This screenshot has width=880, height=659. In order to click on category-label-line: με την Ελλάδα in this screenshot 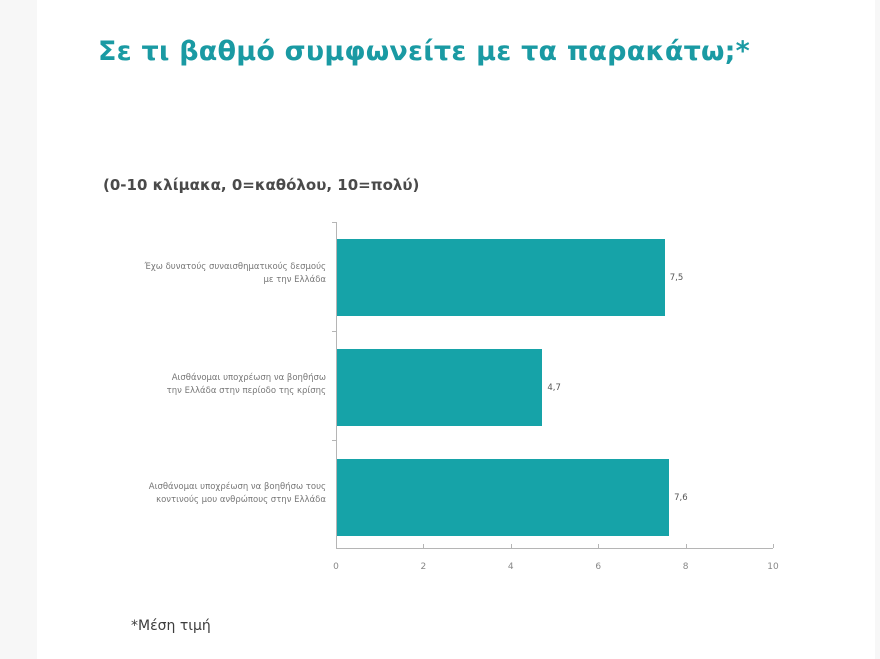, I will do `click(295, 280)`.